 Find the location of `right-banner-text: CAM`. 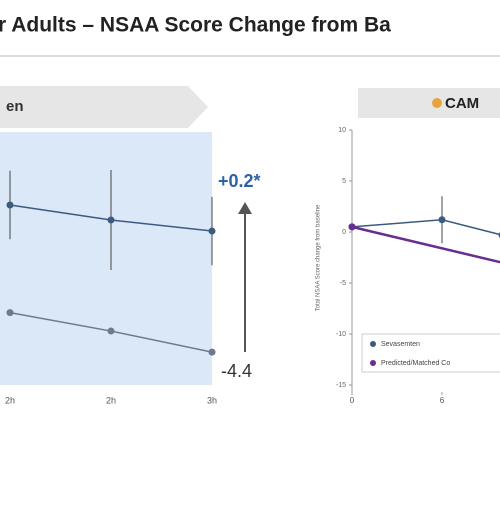

right-banner-text: CAM is located at coordinates (462, 103).